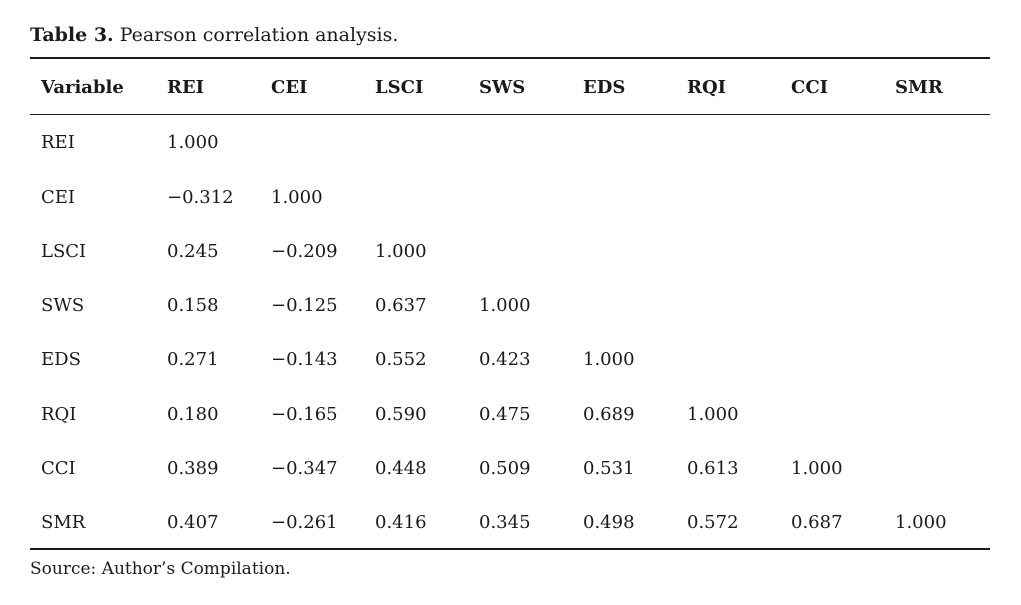 The width and height of the screenshot is (1021, 605). Describe the element at coordinates (58, 197) in the screenshot. I see `row-label: CEI` at that location.